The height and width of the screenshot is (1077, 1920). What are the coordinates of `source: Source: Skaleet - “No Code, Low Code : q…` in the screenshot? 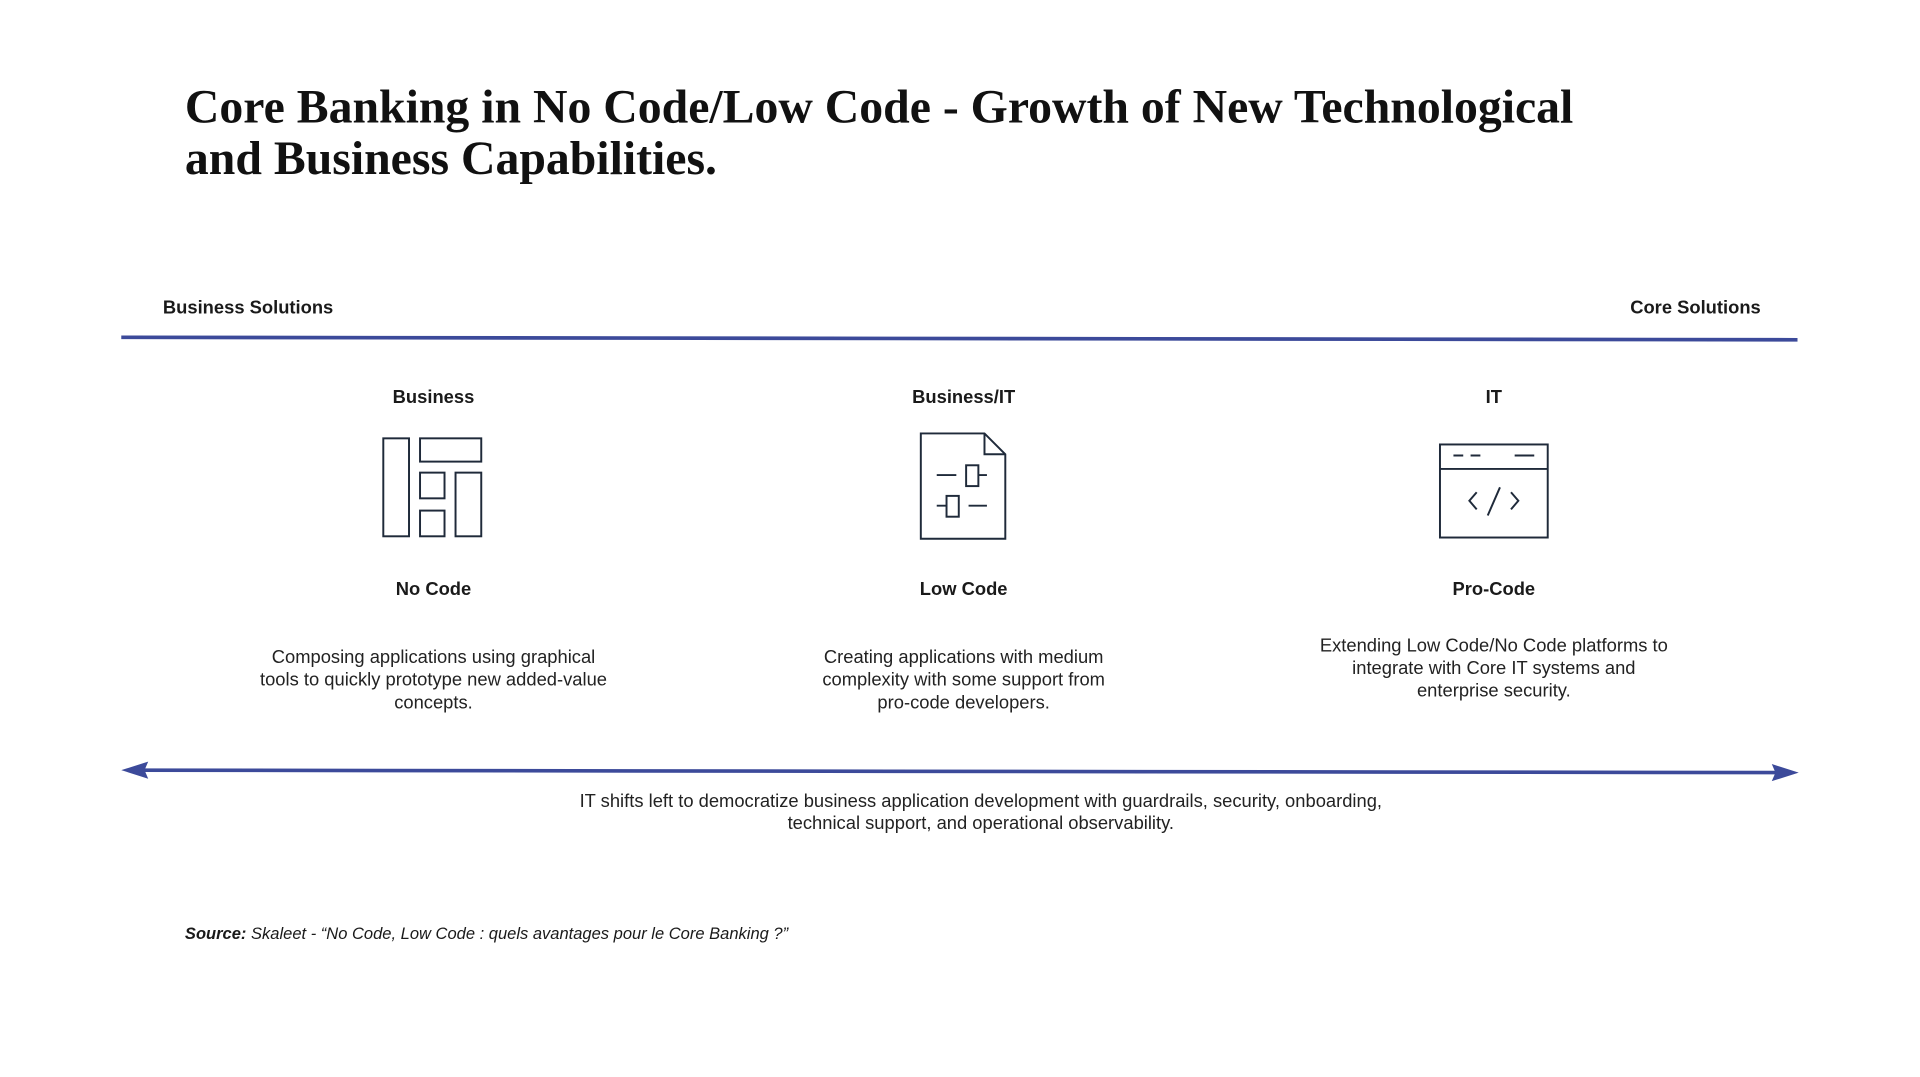 It's located at (487, 933).